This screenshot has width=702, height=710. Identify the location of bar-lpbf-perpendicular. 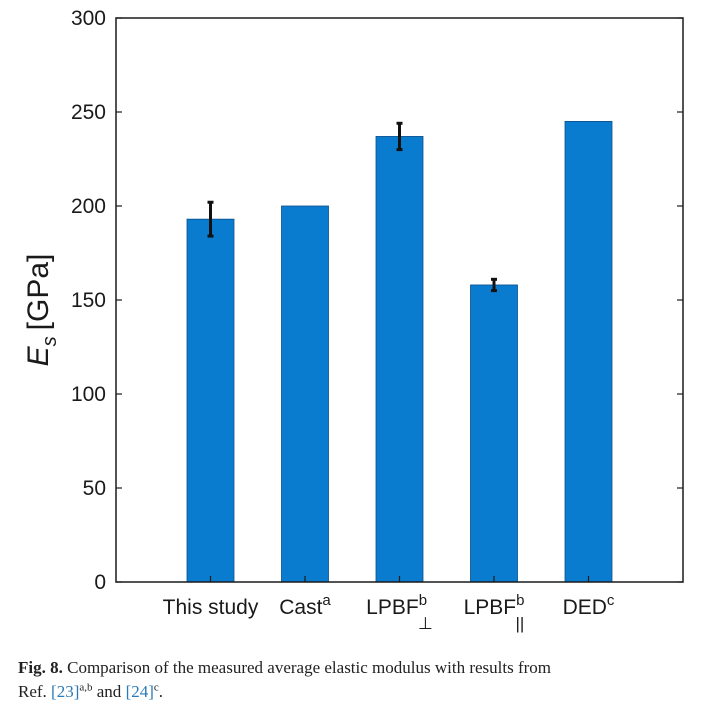
(399, 359).